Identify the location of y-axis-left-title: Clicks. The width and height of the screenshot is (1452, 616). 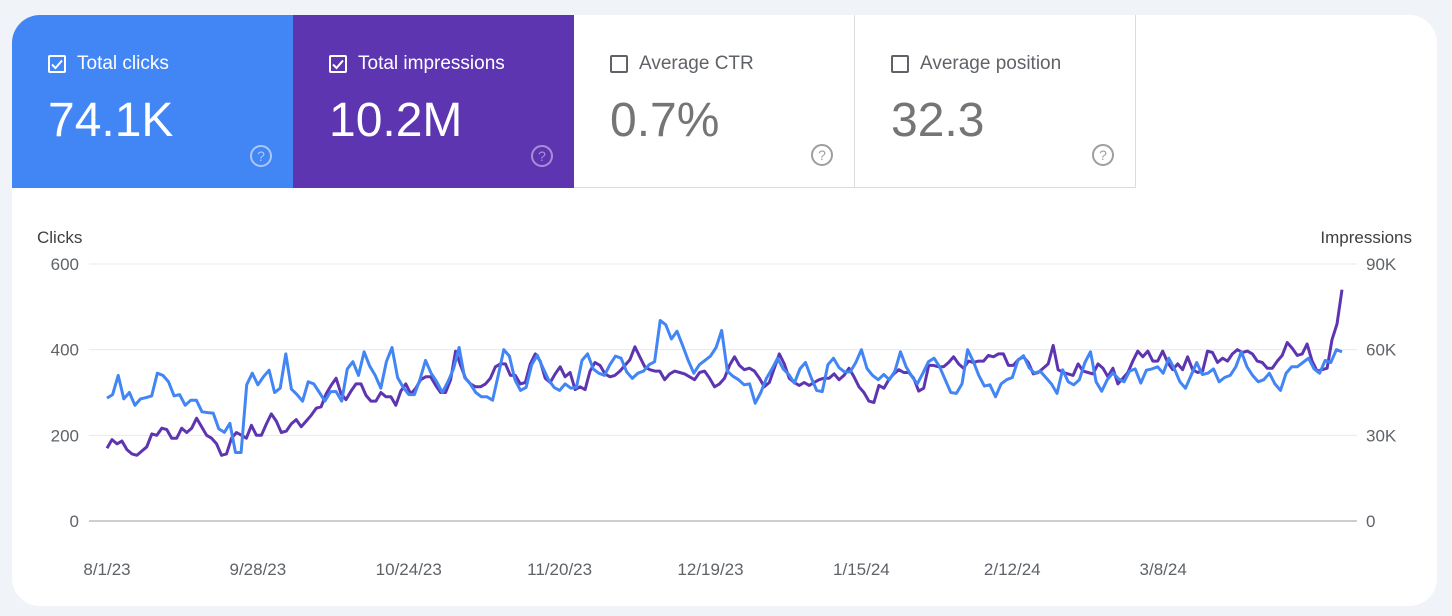
(59, 237).